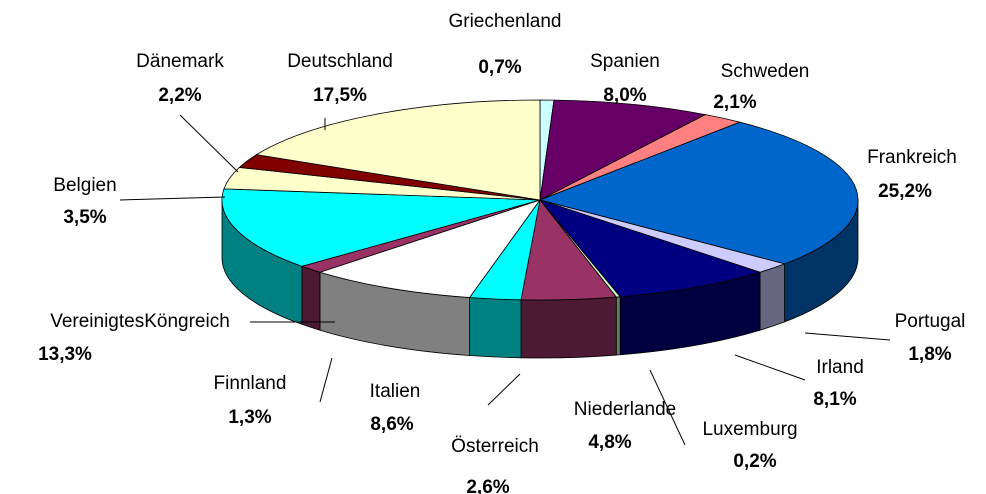 The image size is (986, 494). Describe the element at coordinates (765, 71) in the screenshot. I see `slice-label: Schweden` at that location.